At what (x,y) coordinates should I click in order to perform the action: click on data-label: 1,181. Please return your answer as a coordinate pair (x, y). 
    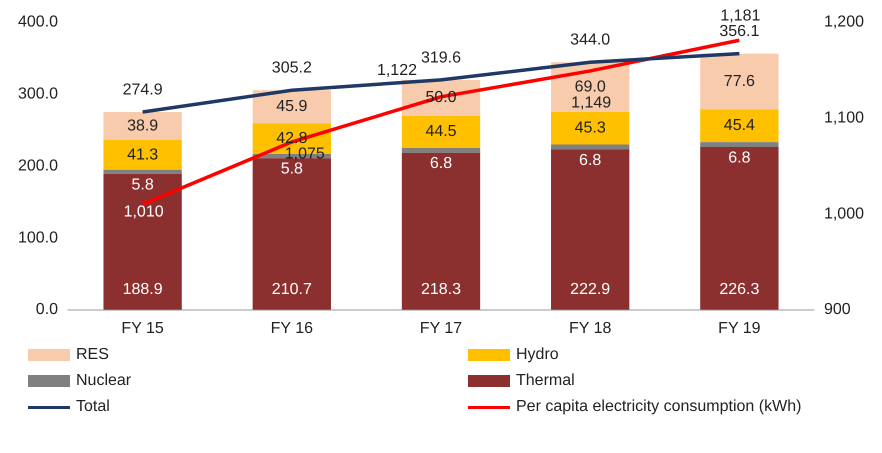
    Looking at the image, I should click on (740, 16).